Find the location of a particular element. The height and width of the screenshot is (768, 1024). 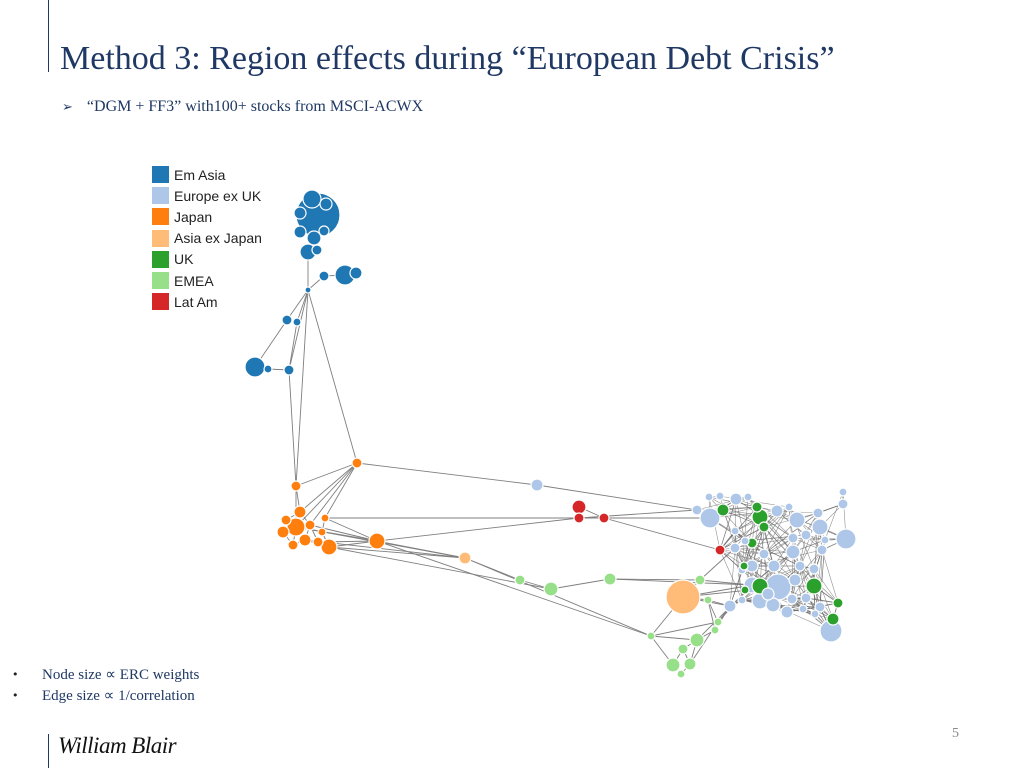

legend-label: UK is located at coordinates (184, 259).